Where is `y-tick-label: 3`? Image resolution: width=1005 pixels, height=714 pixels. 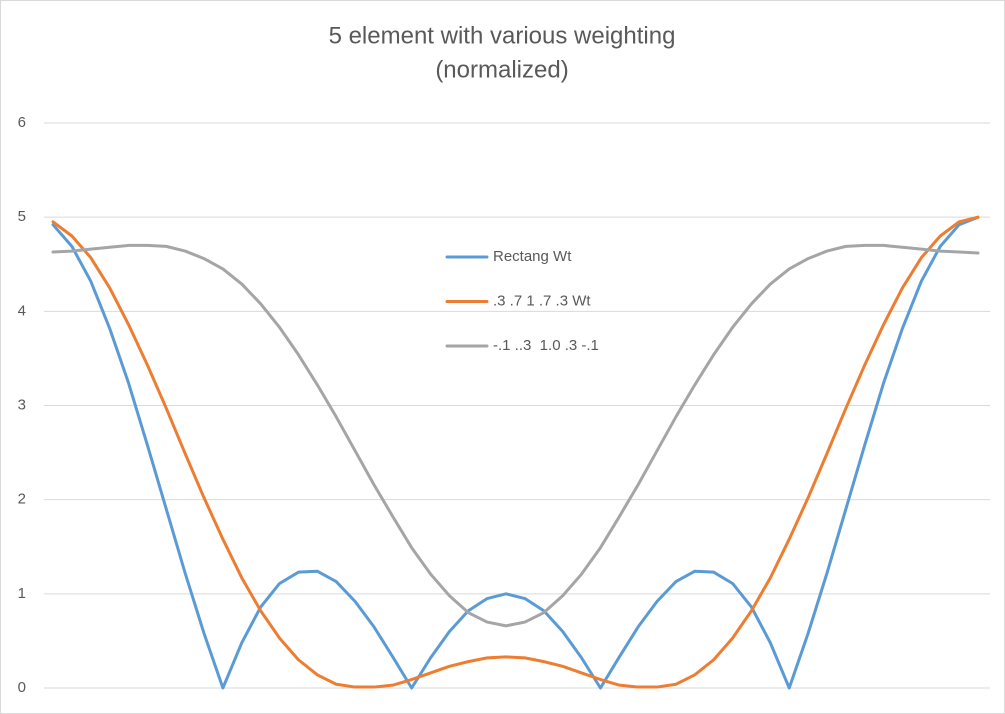 y-tick-label: 3 is located at coordinates (22, 404).